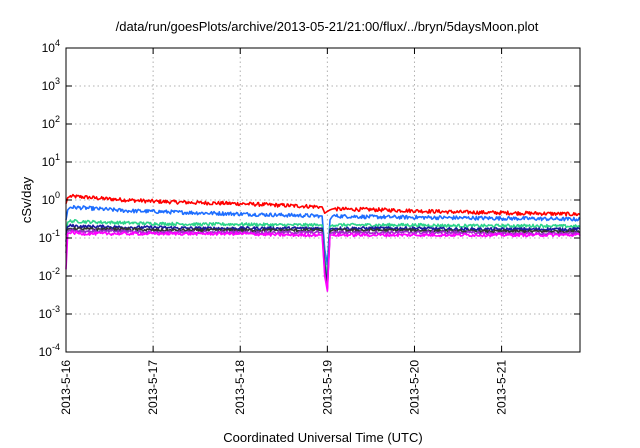  Describe the element at coordinates (153, 387) in the screenshot. I see `x-tick-label: 2013-5-17` at that location.